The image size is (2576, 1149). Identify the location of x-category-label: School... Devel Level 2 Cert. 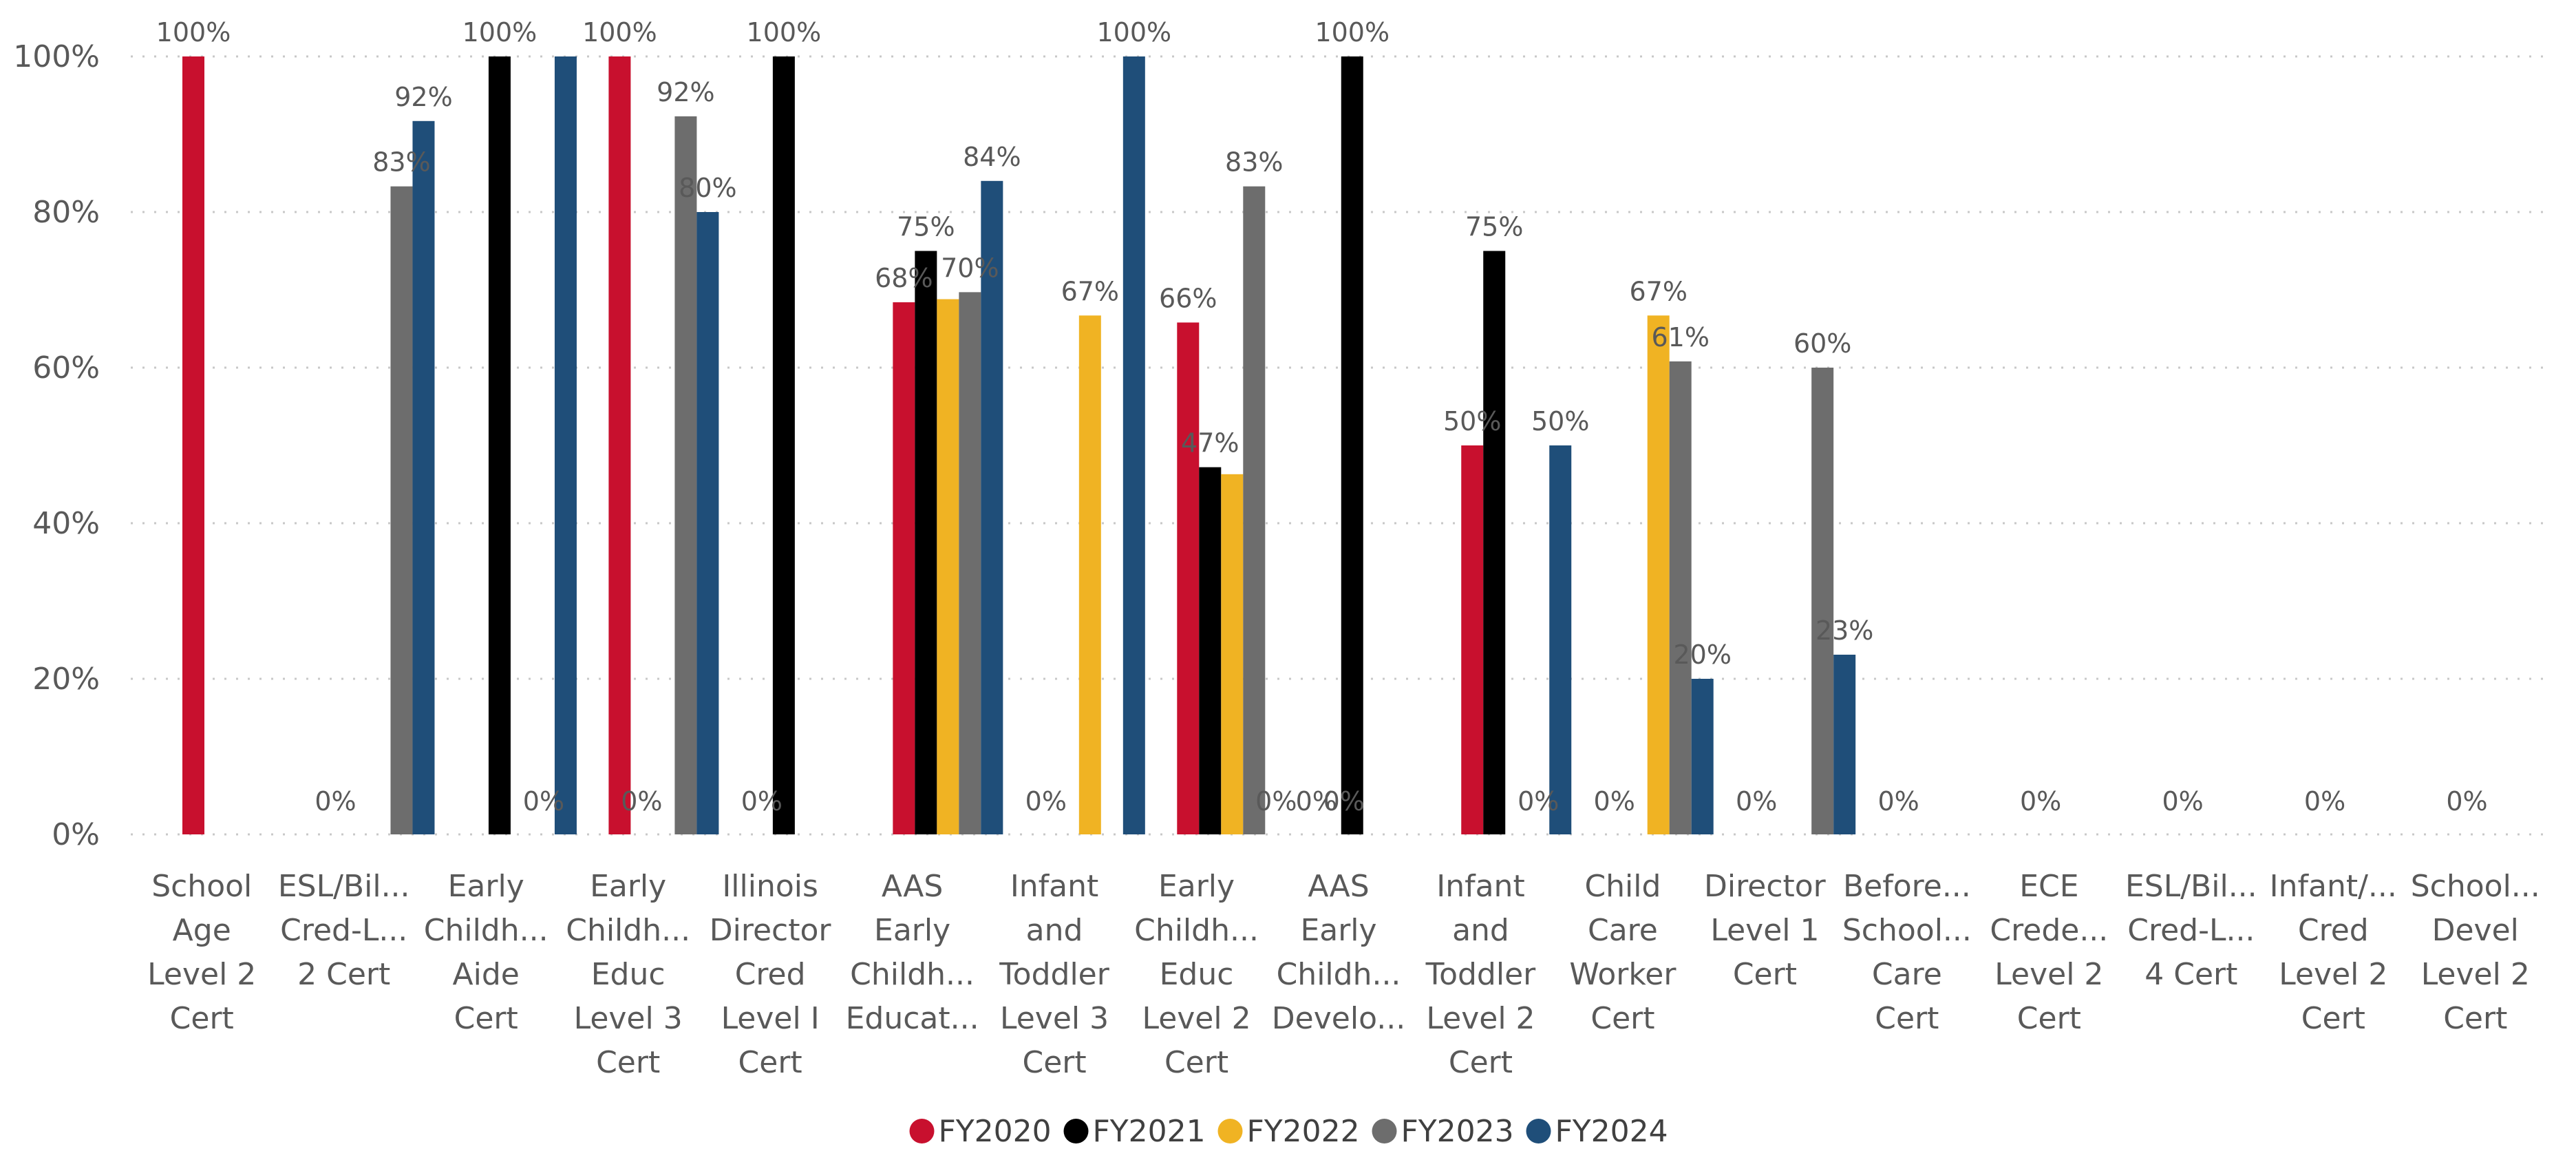
(2475, 952).